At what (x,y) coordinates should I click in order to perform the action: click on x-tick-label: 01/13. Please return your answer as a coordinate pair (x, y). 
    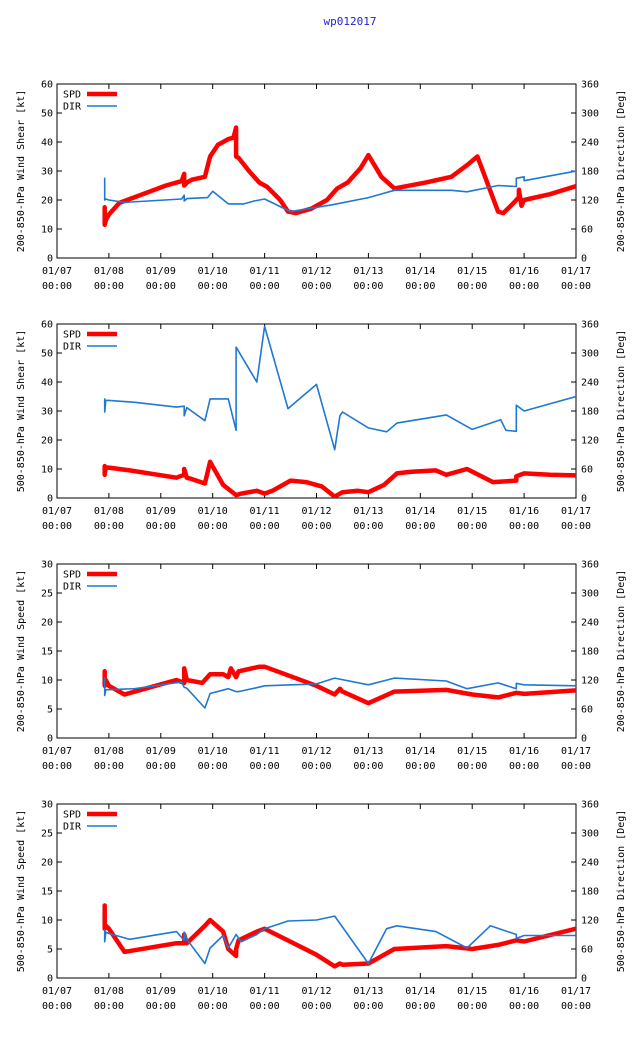
    Looking at the image, I should click on (368, 991).